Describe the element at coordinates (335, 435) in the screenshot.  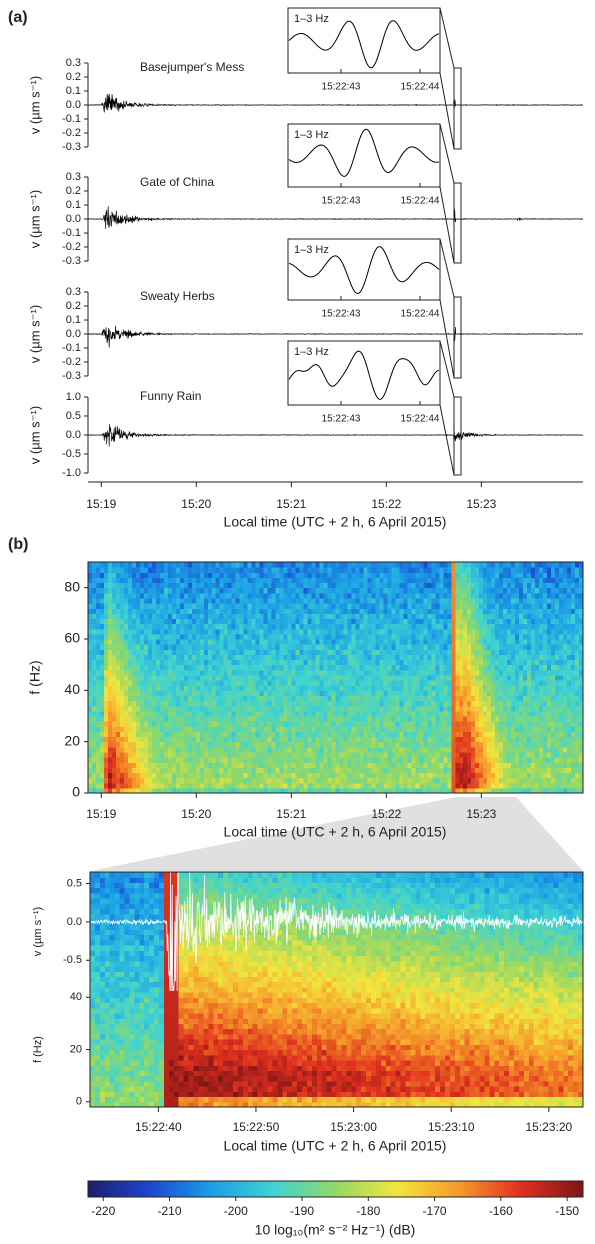
I see `waveform` at that location.